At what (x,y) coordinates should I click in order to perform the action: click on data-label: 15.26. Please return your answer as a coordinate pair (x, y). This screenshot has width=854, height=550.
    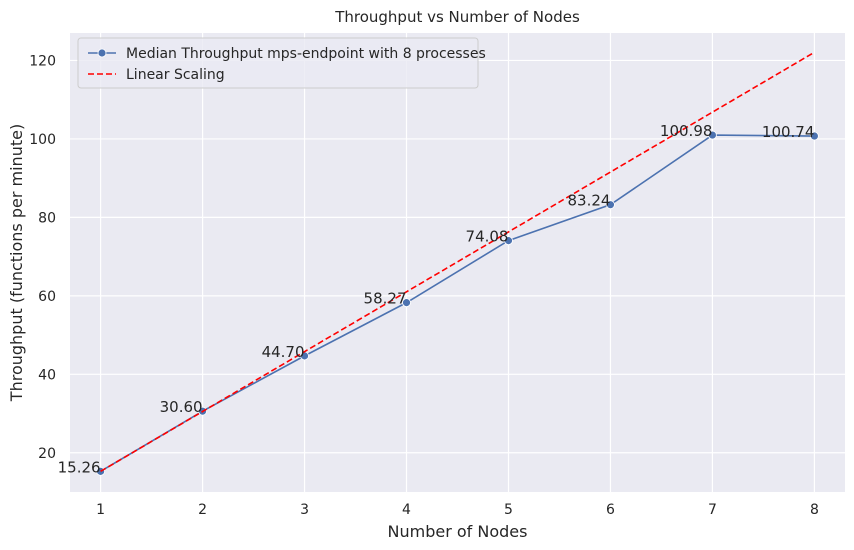
    Looking at the image, I should click on (79, 467).